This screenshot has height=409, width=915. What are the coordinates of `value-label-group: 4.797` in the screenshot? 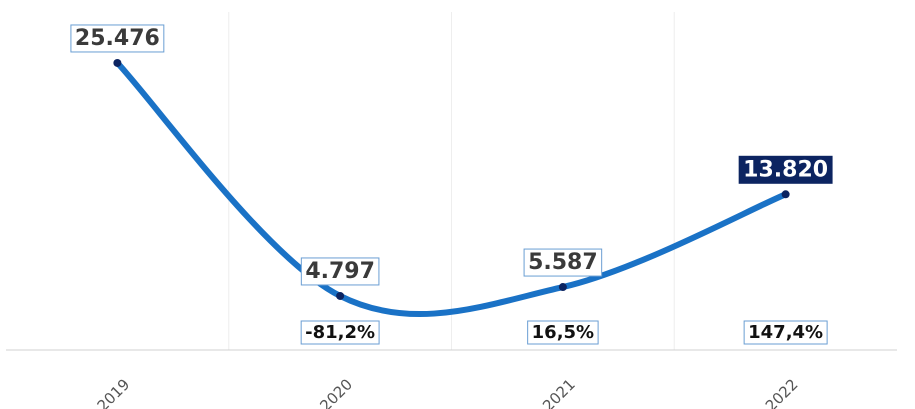 It's located at (340, 271).